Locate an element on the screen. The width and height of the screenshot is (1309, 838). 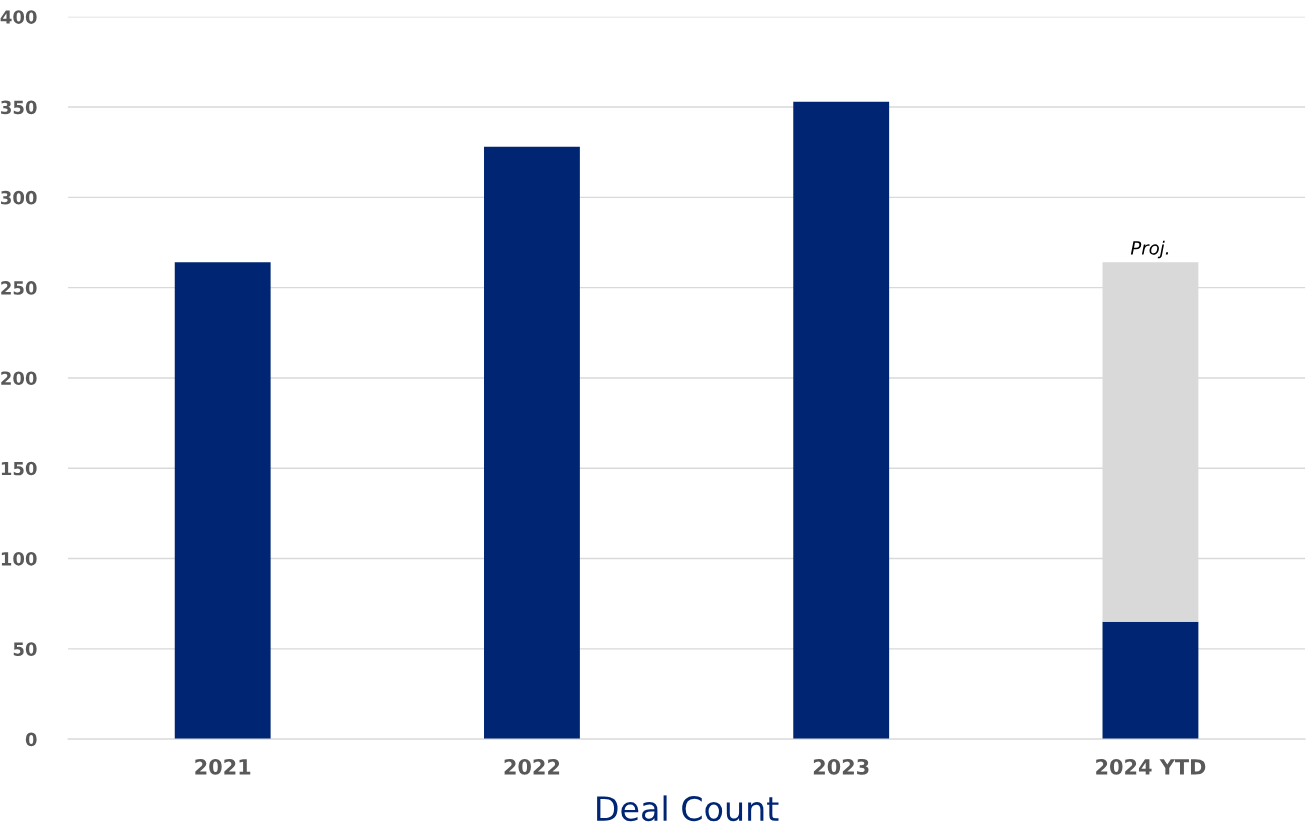
annotation: Proj. is located at coordinates (1149, 249).